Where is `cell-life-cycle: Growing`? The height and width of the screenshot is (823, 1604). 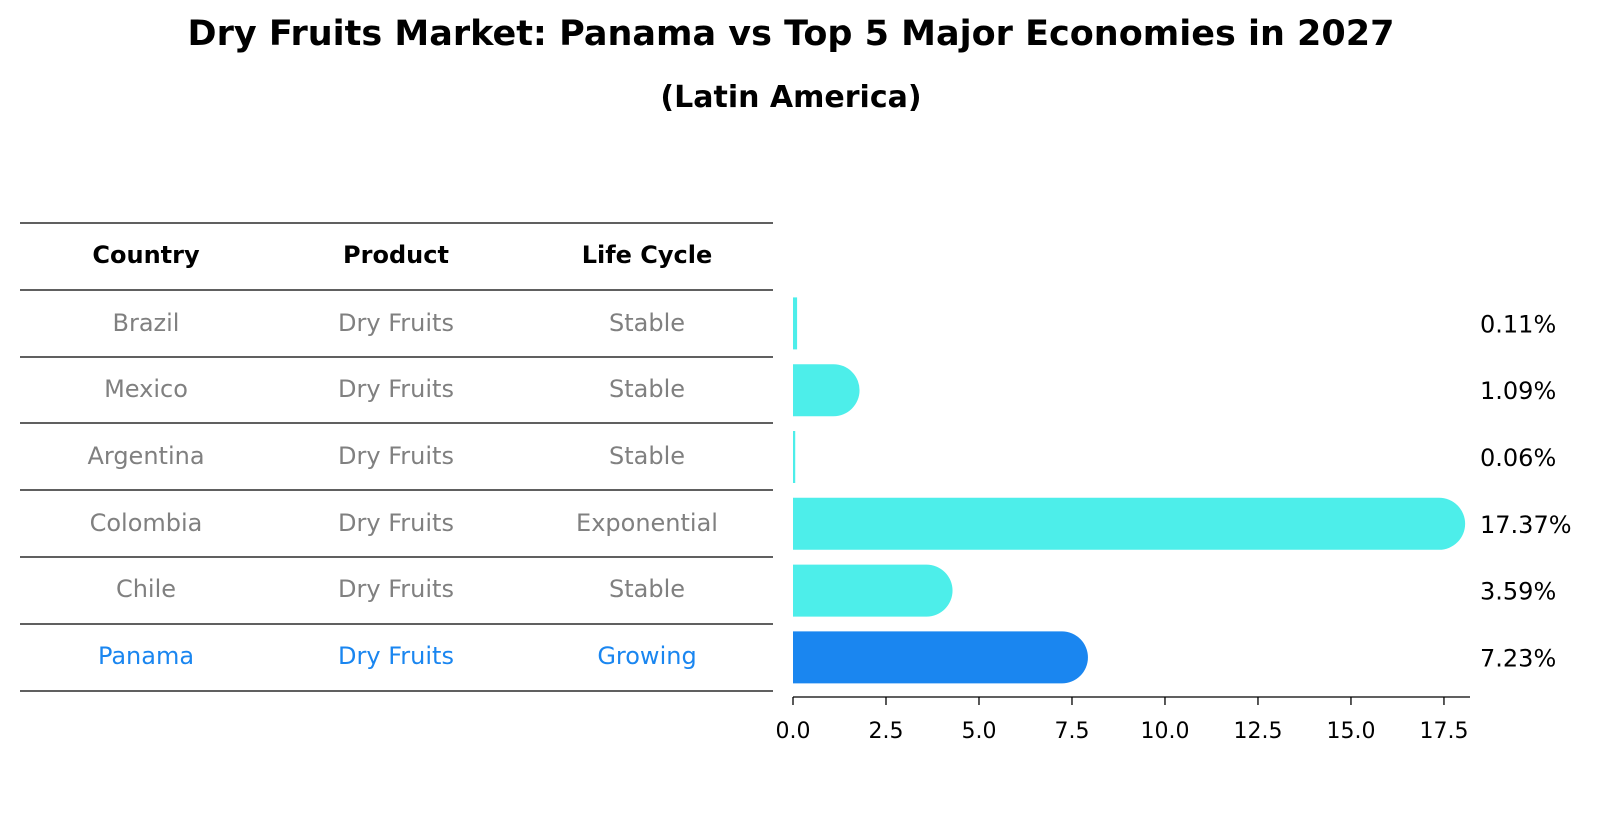 cell-life-cycle: Growing is located at coordinates (646, 656).